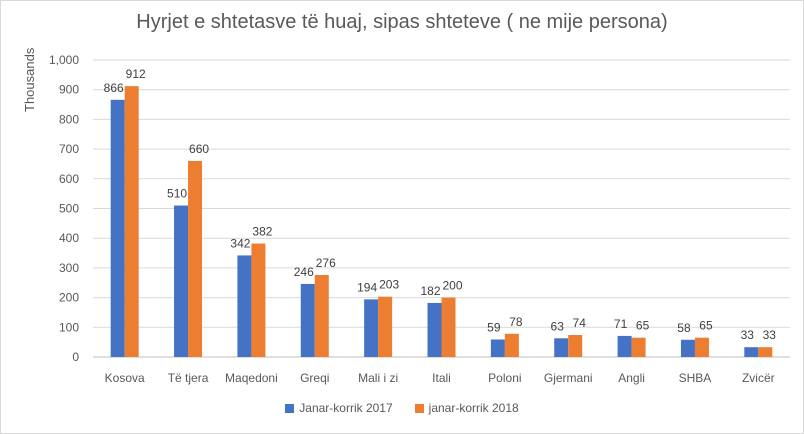 The width and height of the screenshot is (804, 434). I want to click on x-tick-label: Angli, so click(631, 378).